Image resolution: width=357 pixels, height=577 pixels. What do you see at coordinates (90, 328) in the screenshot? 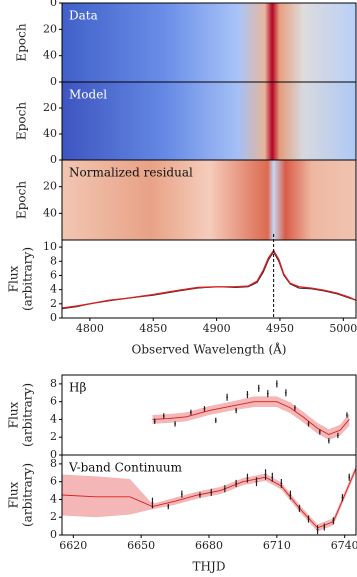
I see `x-tick-label: 4800` at bounding box center [90, 328].